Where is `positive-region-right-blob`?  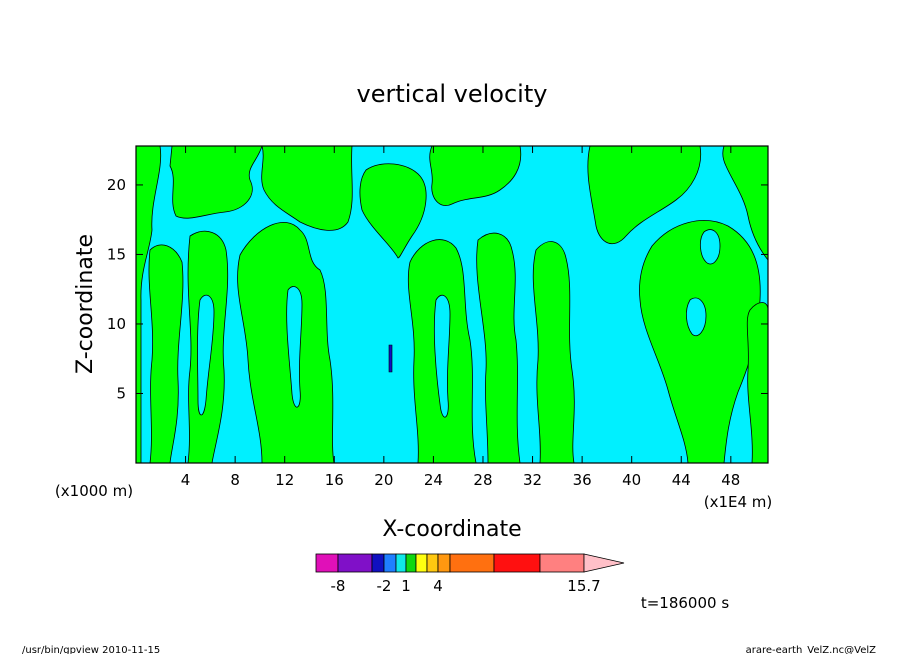 positive-region-right-blob is located at coordinates (700, 341).